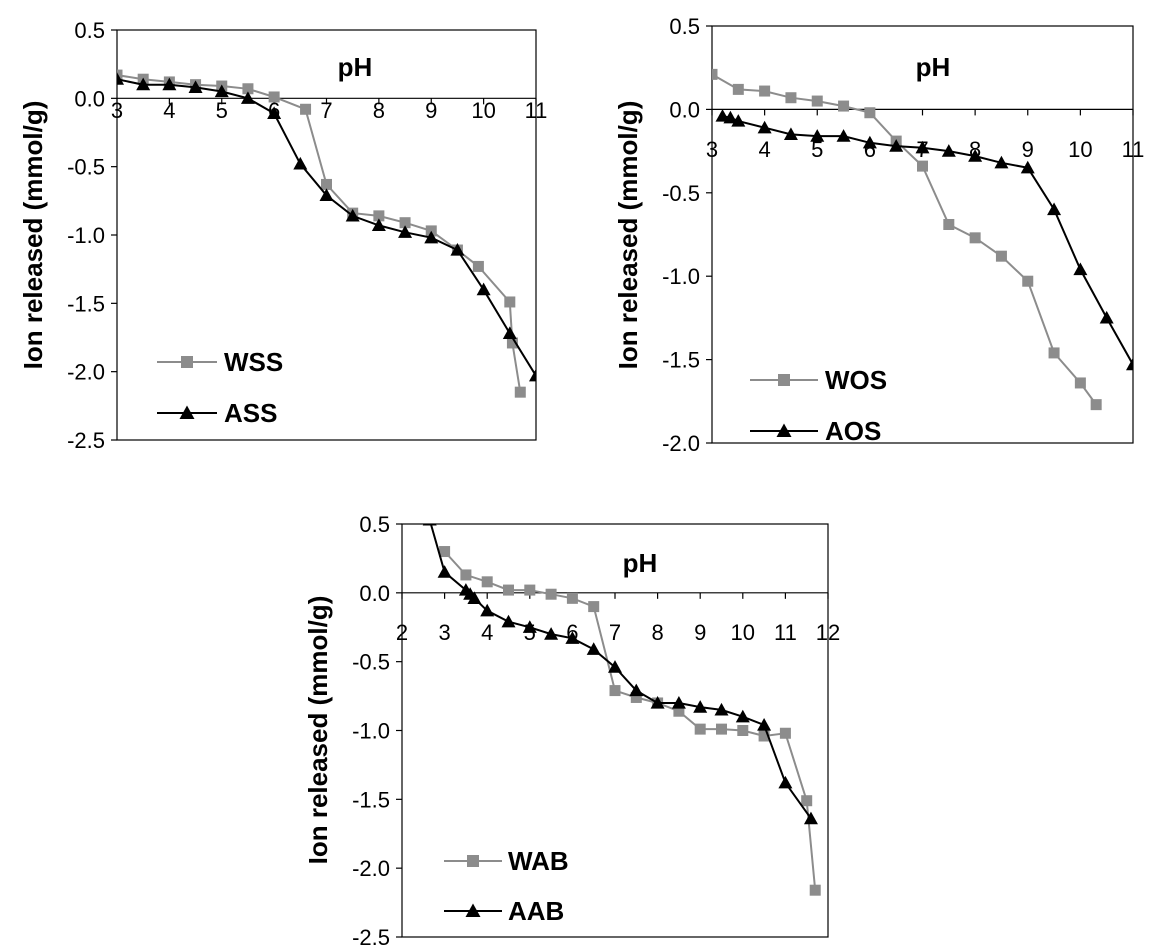  What do you see at coordinates (620, 674) in the screenshot?
I see `series-AAB` at bounding box center [620, 674].